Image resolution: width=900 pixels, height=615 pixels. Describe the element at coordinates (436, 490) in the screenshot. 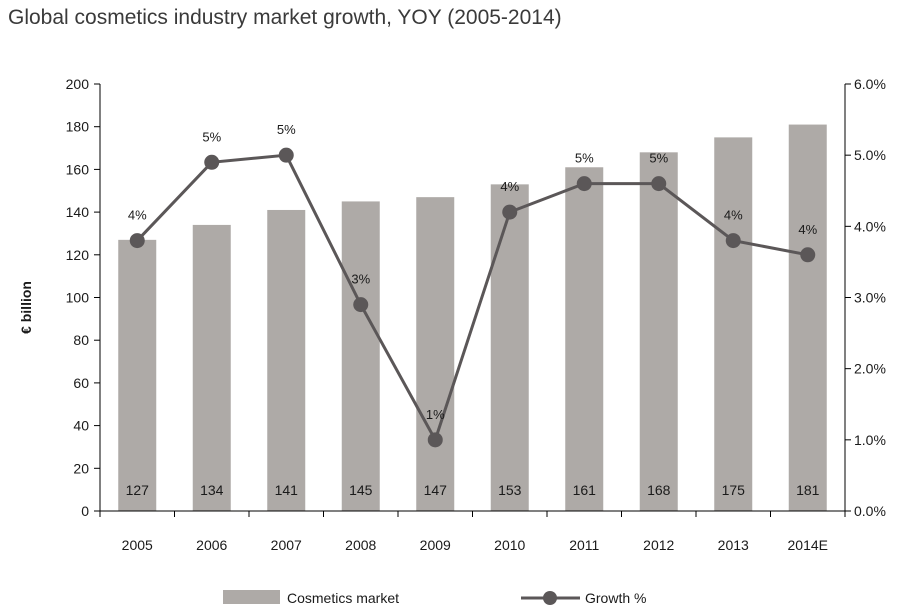

I see `bar-value-label: 147` at that location.